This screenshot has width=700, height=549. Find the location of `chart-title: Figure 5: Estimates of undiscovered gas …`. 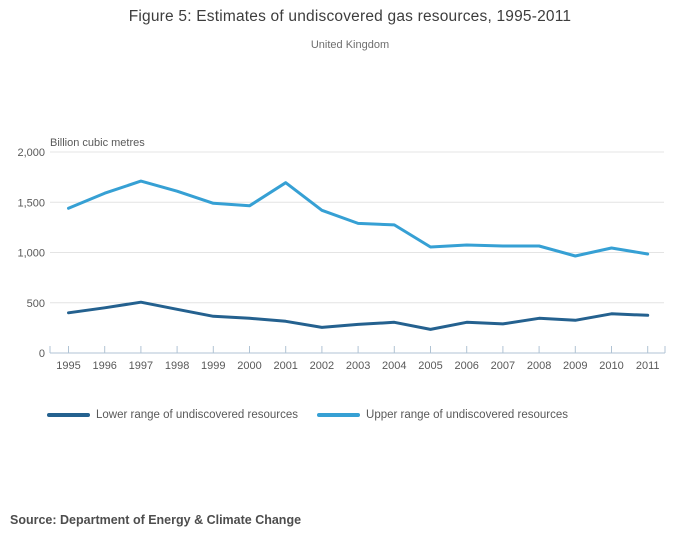

chart-title: Figure 5: Estimates of undiscovered gas … is located at coordinates (350, 16).